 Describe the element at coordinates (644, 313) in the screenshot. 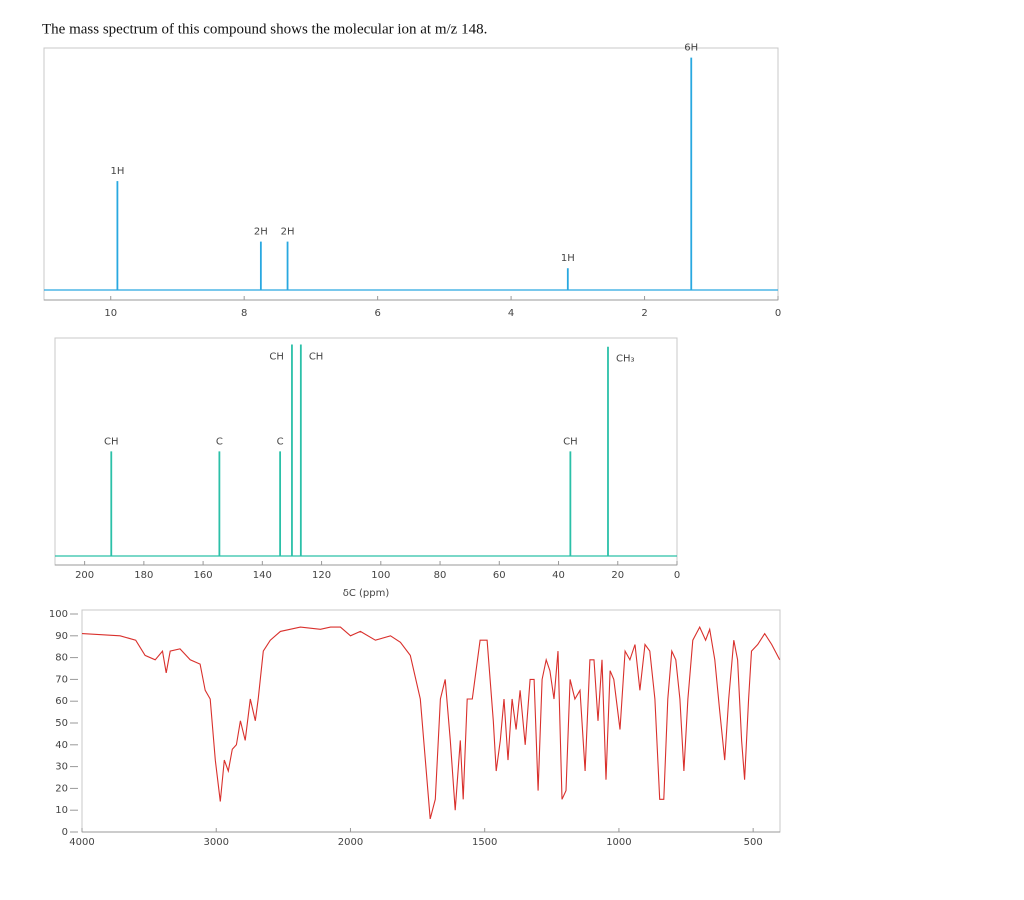

I see `x-tick-label: 2` at that location.